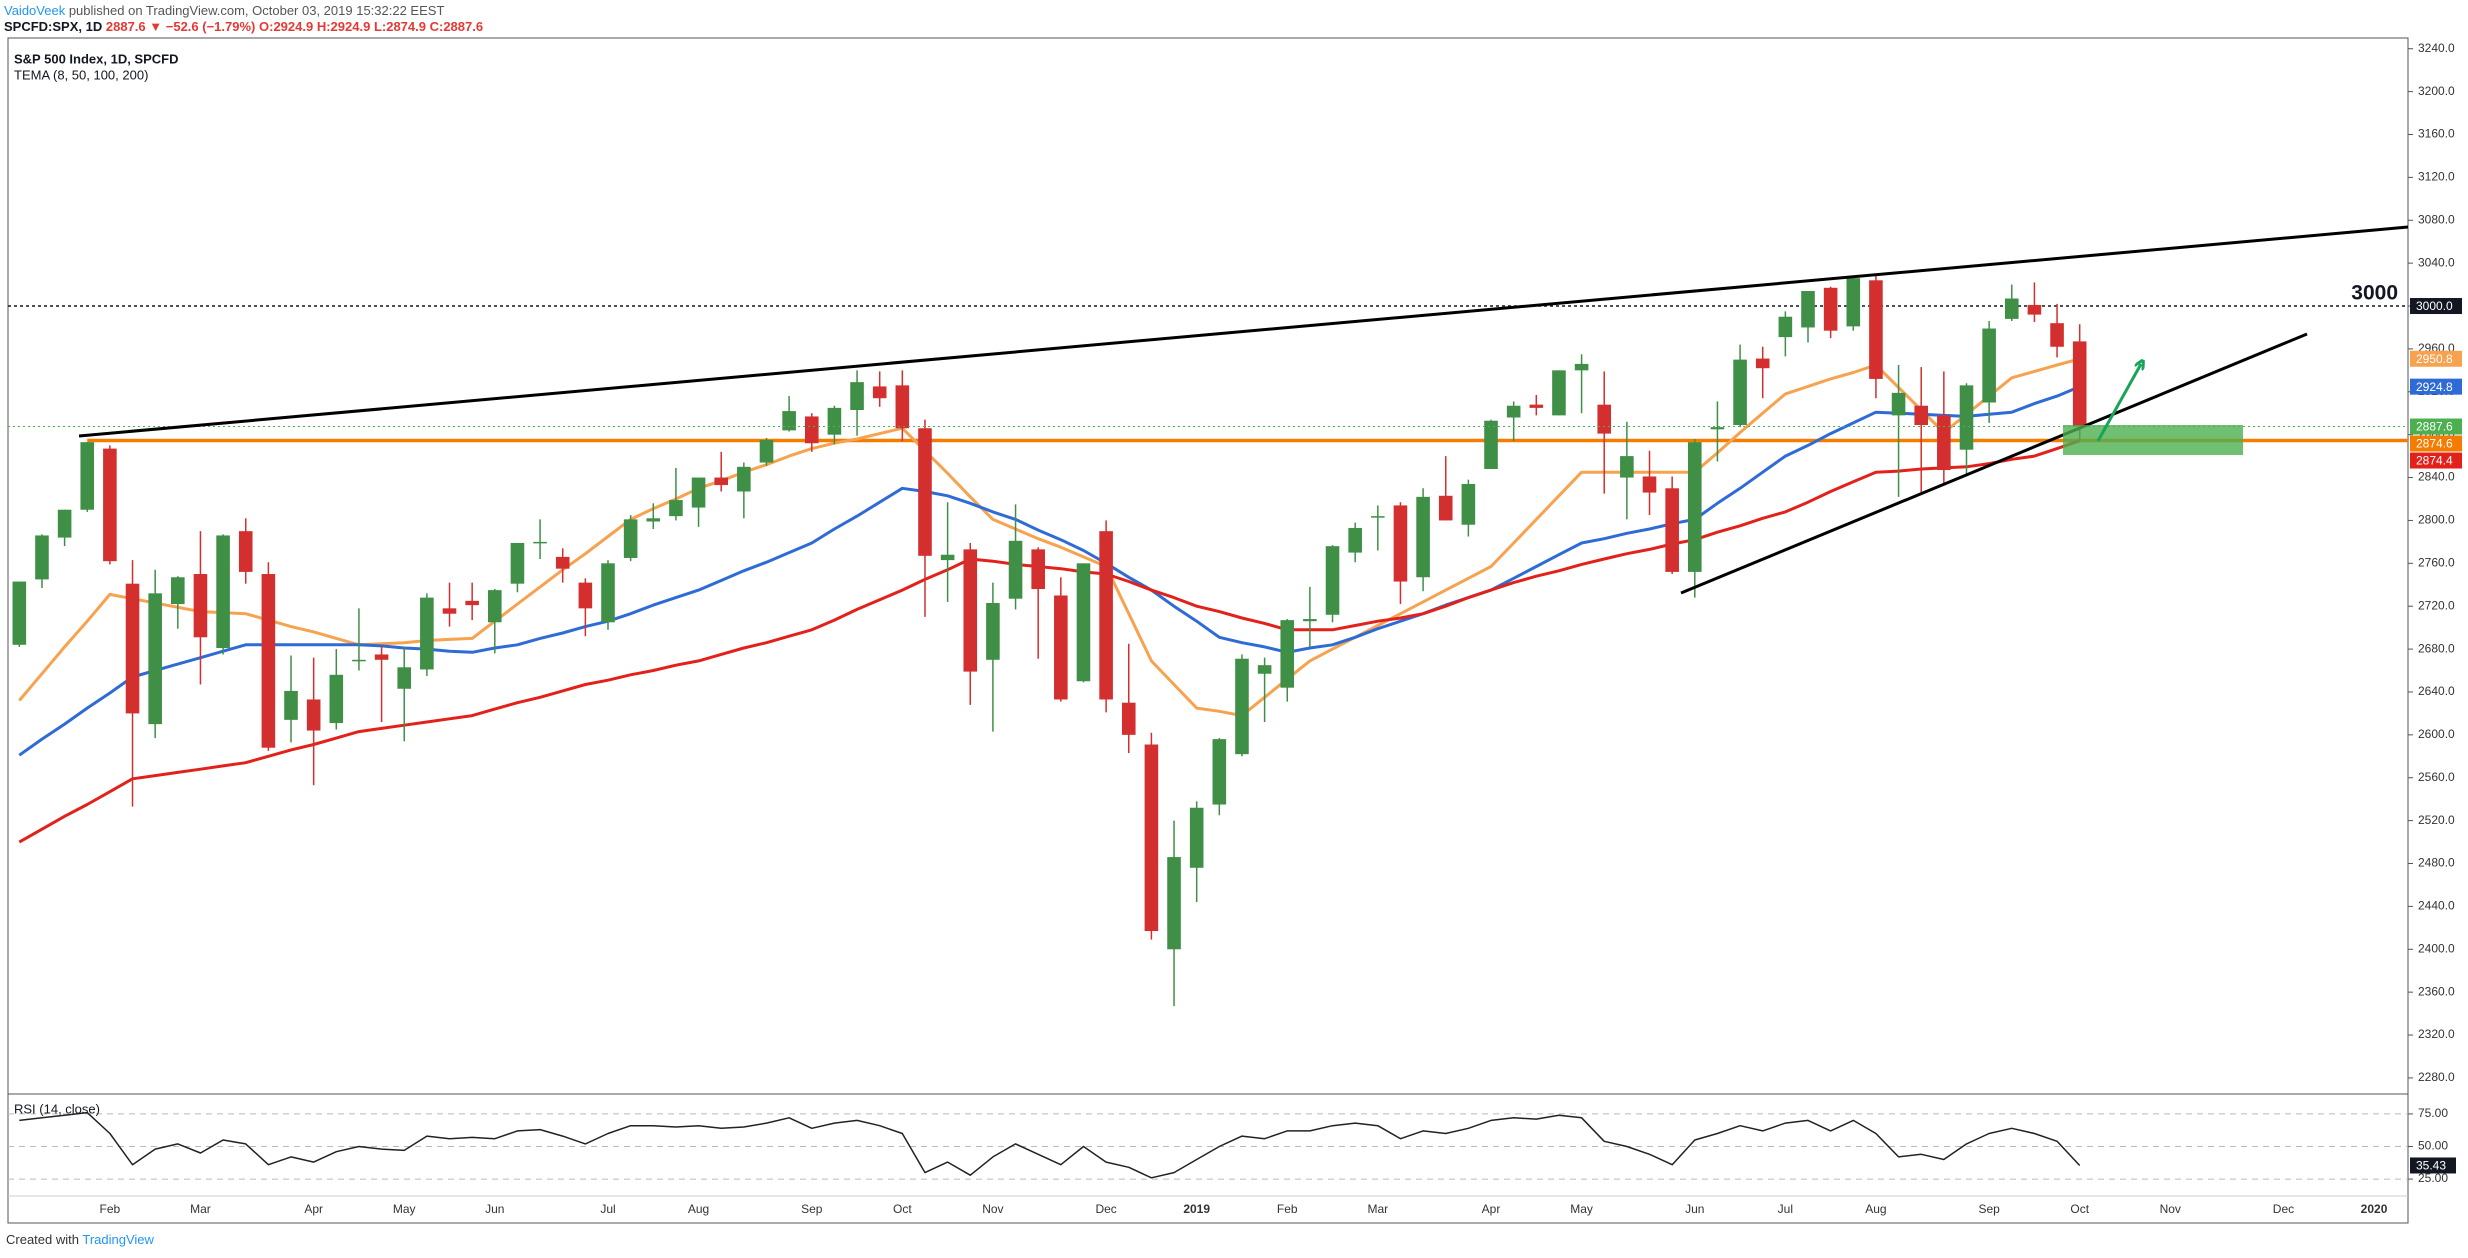 This screenshot has height=1258, width=2468. I want to click on y-tick-label: 2440.0, so click(2436, 906).